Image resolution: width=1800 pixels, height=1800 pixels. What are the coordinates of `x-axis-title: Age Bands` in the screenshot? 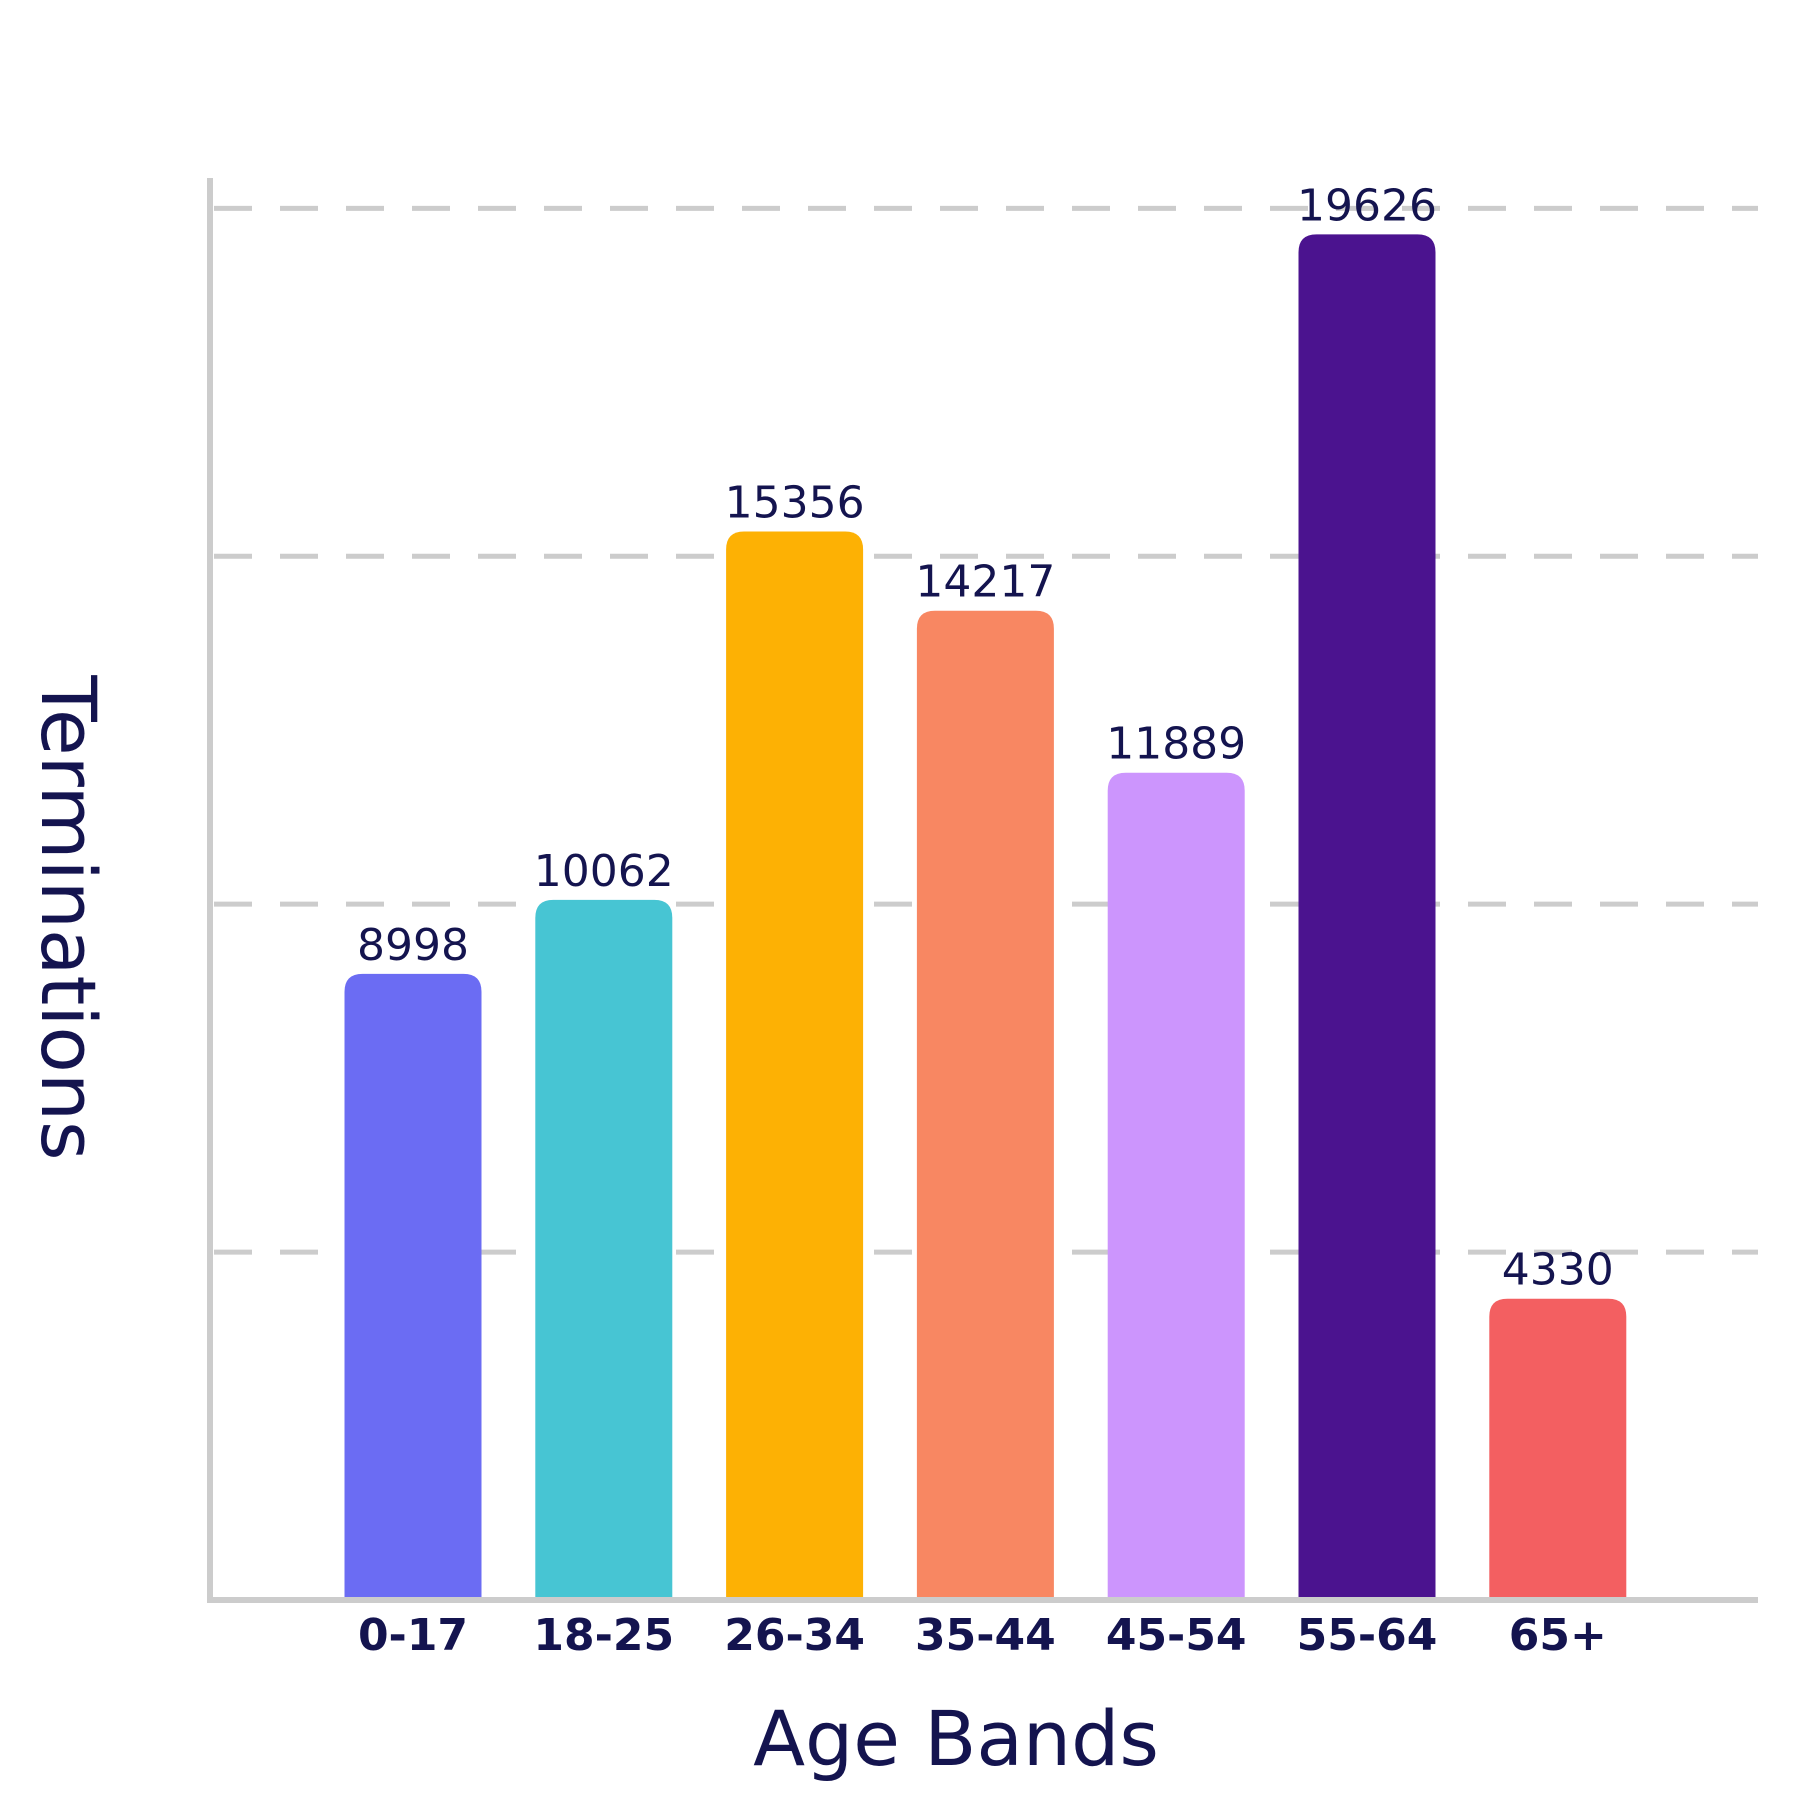 It's located at (956, 1738).